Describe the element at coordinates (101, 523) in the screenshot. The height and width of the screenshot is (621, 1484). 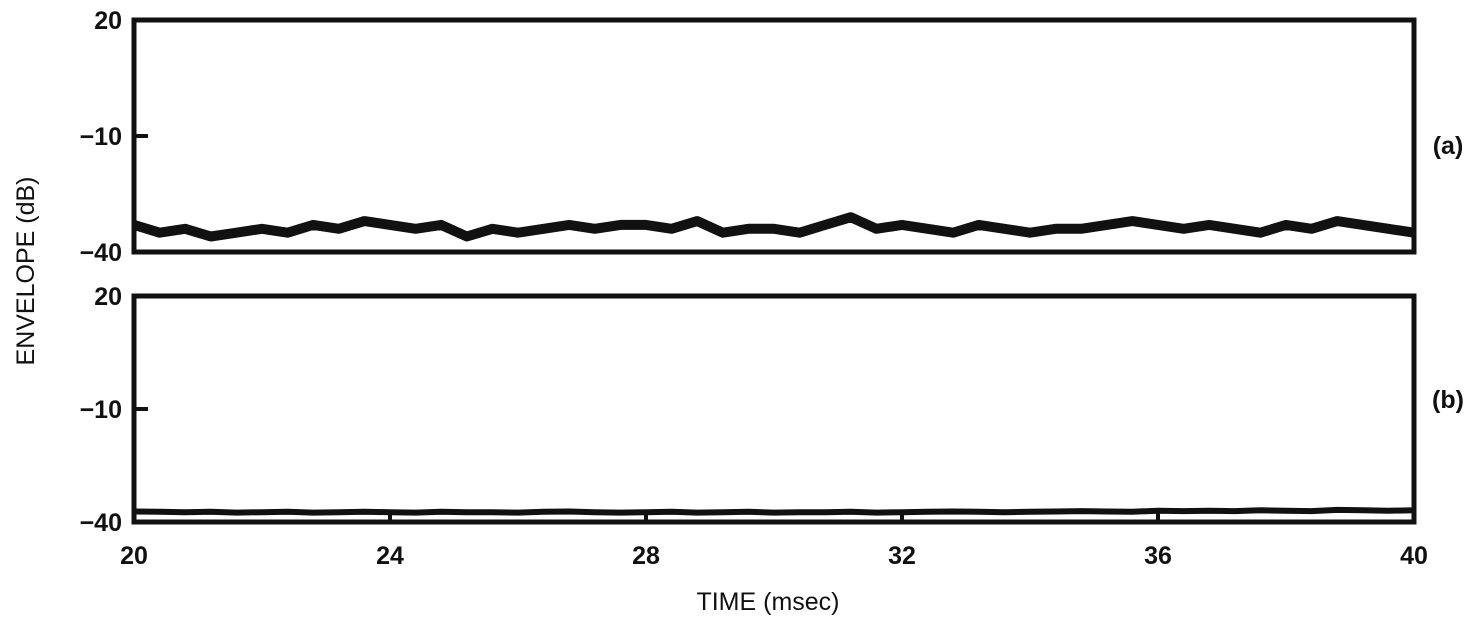
I see `panel-b-ytick-label: −40` at that location.